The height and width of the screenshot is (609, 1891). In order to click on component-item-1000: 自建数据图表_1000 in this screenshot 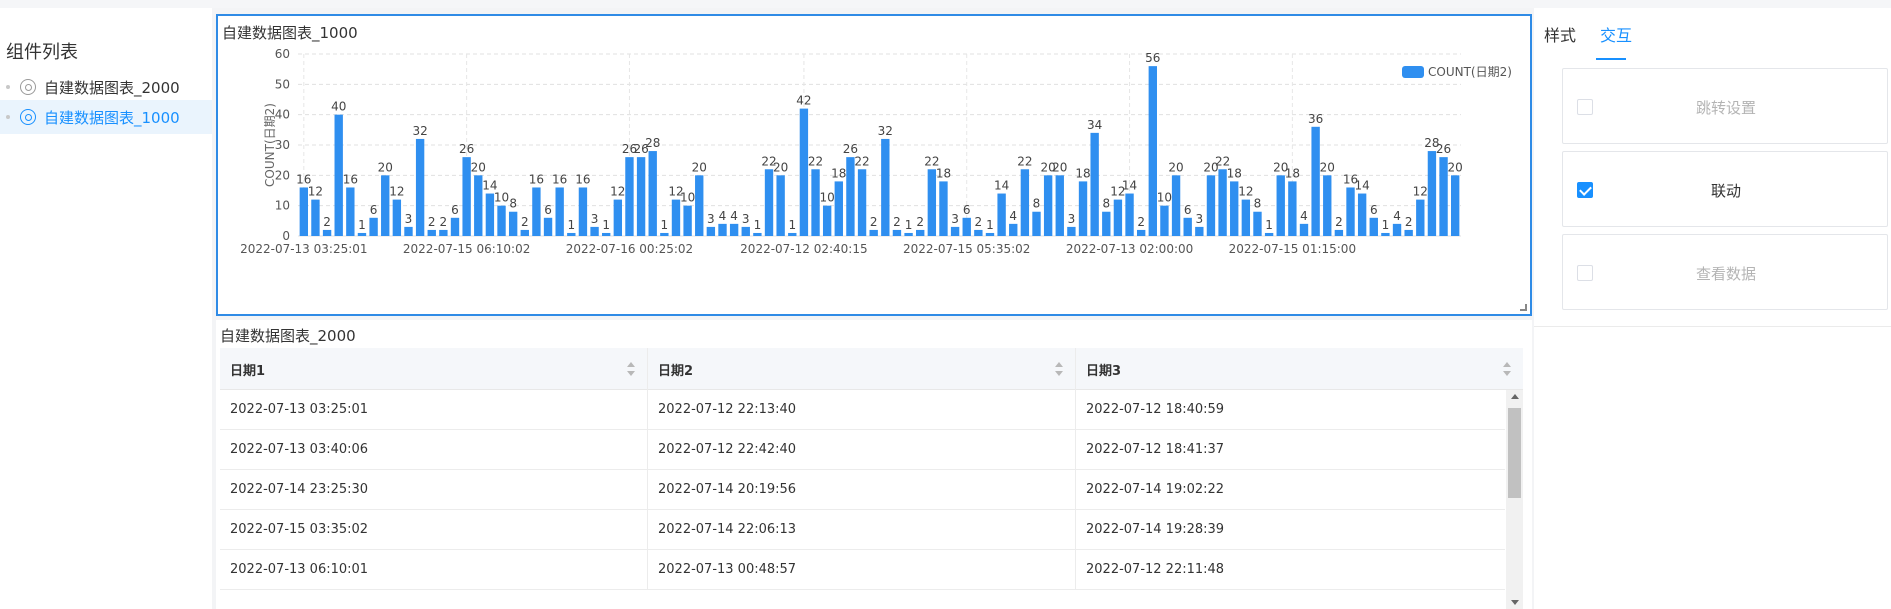, I will do `click(106, 117)`.